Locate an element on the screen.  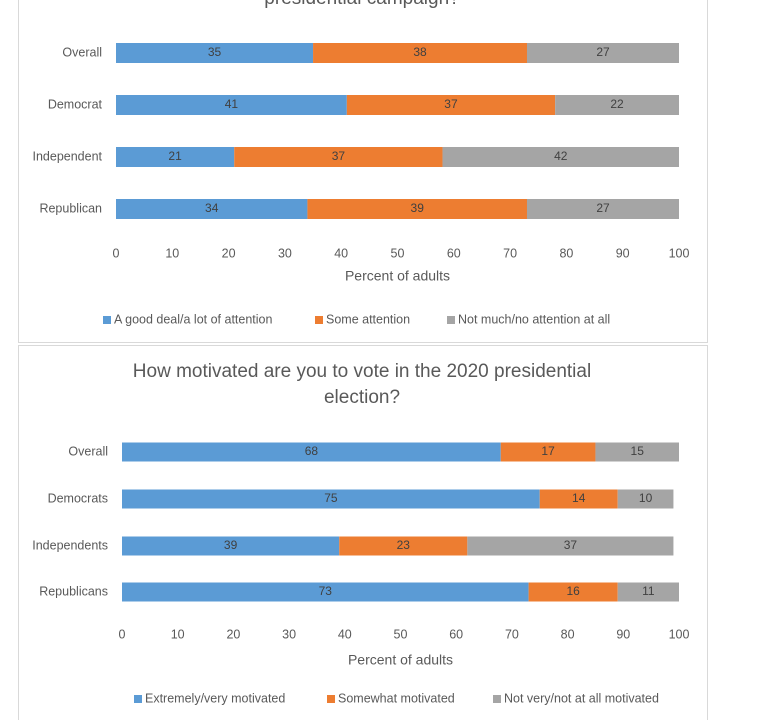
legend-label: Not very/not at all motivated is located at coordinates (581, 698).